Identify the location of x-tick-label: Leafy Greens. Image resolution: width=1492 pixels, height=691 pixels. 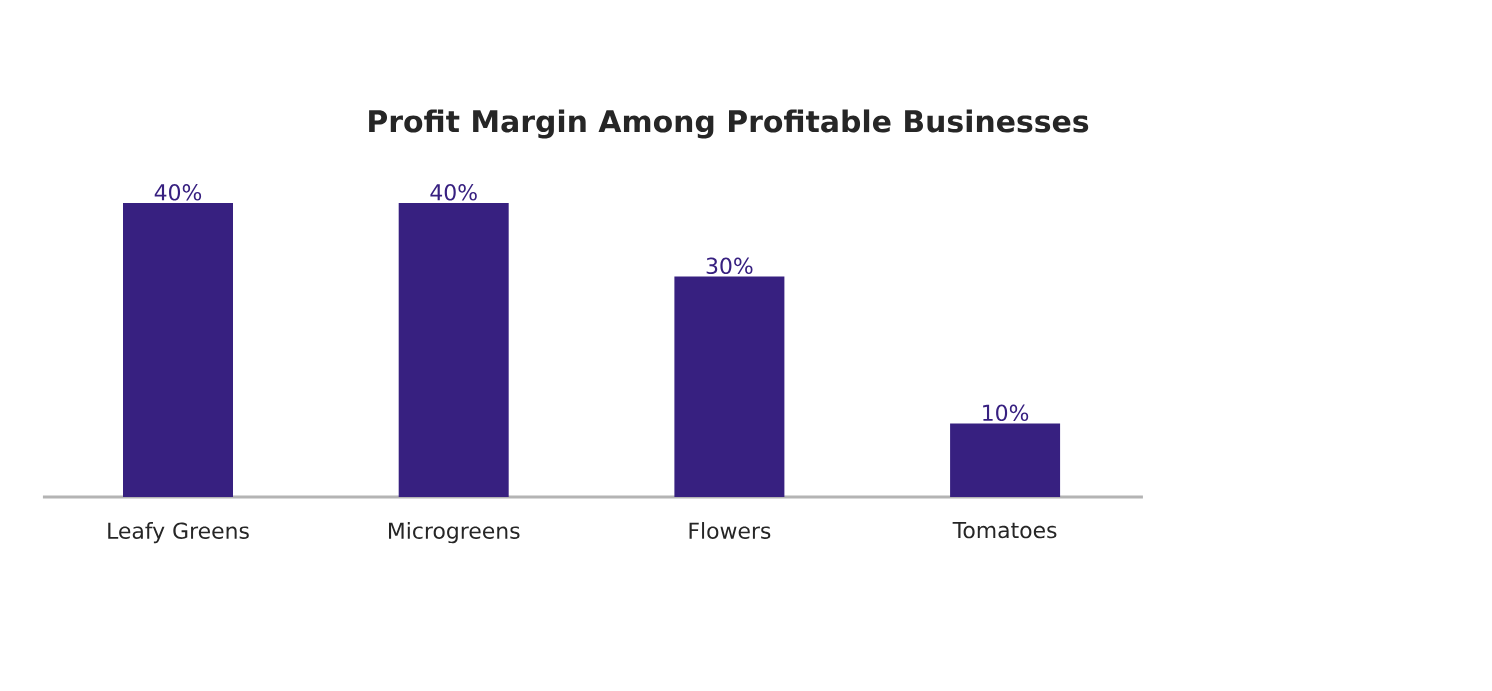
(178, 533).